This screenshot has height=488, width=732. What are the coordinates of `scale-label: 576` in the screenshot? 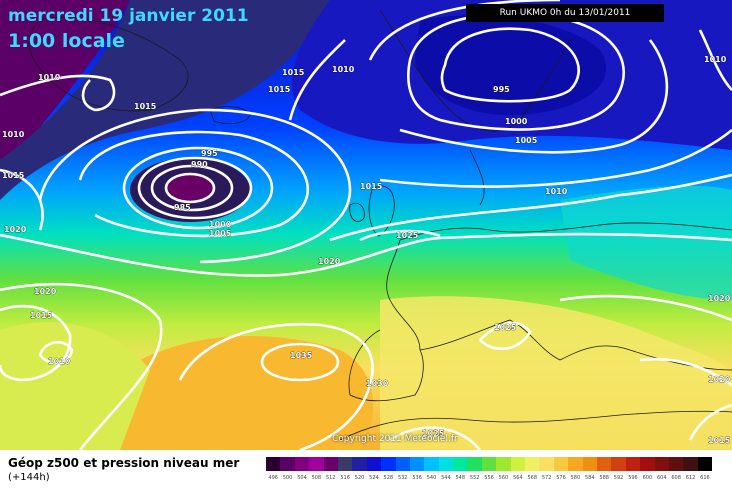 It's located at (561, 478).